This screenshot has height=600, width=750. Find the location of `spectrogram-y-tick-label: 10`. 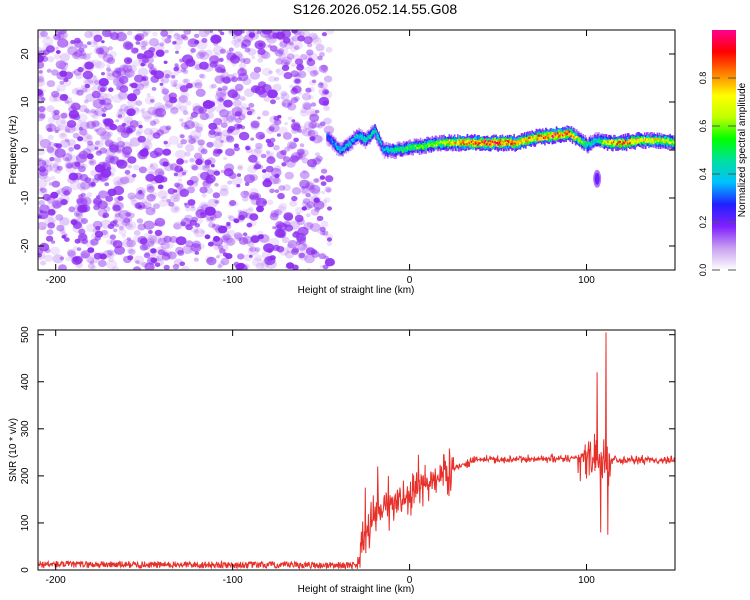

spectrogram-y-tick-label: 10 is located at coordinates (25, 102).